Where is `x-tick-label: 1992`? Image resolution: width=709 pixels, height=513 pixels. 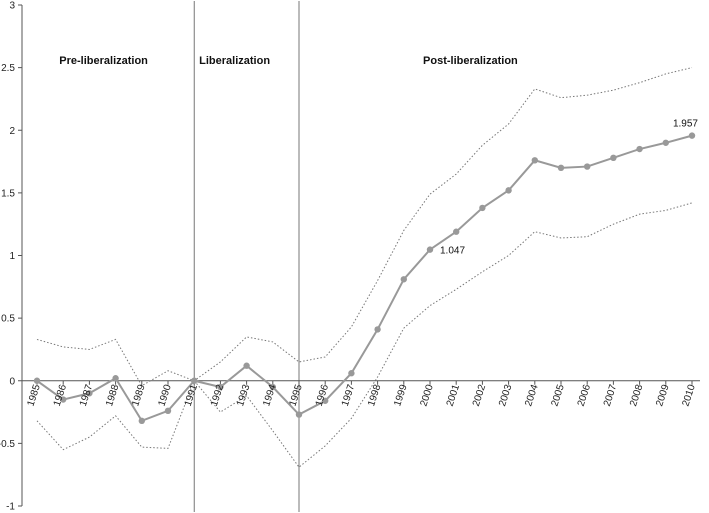
x-tick-label: 1992 is located at coordinates (217, 395).